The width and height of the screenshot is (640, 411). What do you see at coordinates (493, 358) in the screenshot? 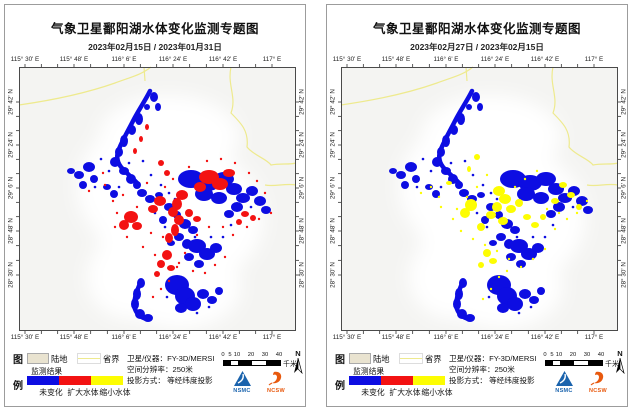
I see `satellite-line: 卫星/仪器：FY-3D/MERSI` at bounding box center [493, 358].